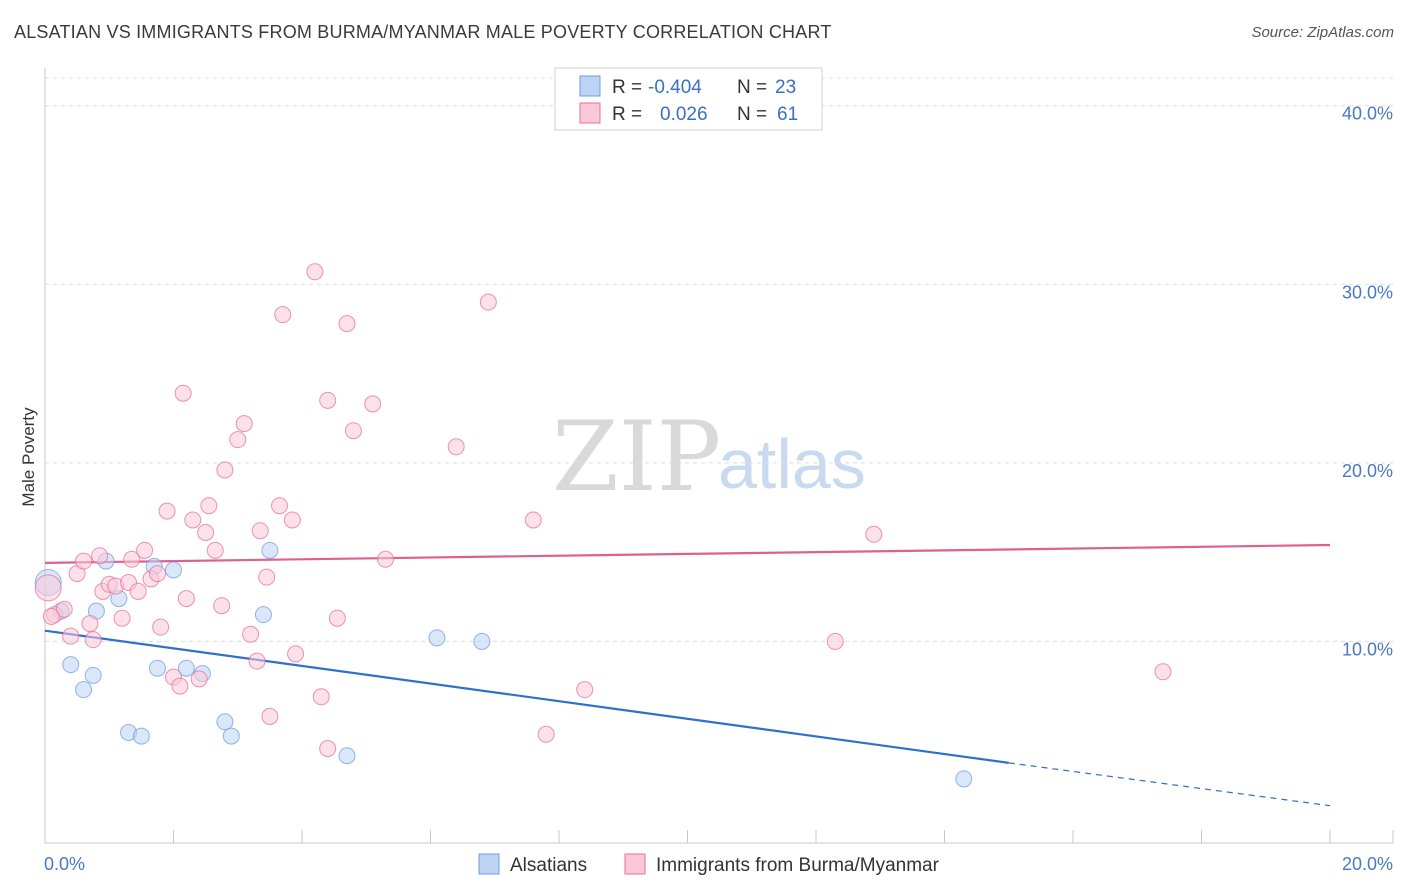 The image size is (1406, 892). I want to click on legend-swatch-alsatians, so click(590, 86).